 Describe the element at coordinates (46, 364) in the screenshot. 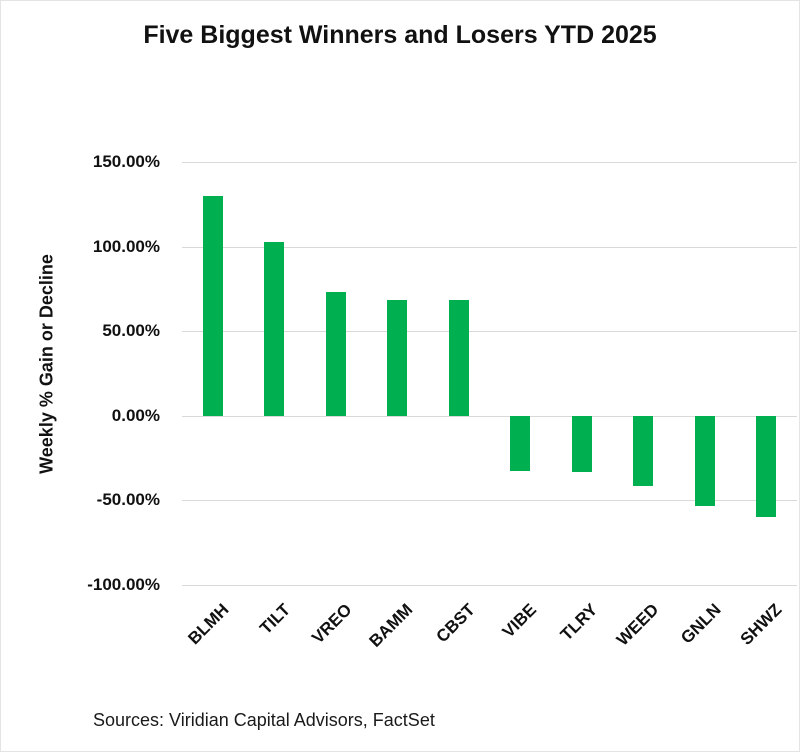

I see `y-axis-title: Weekly % Gain or Decline` at that location.